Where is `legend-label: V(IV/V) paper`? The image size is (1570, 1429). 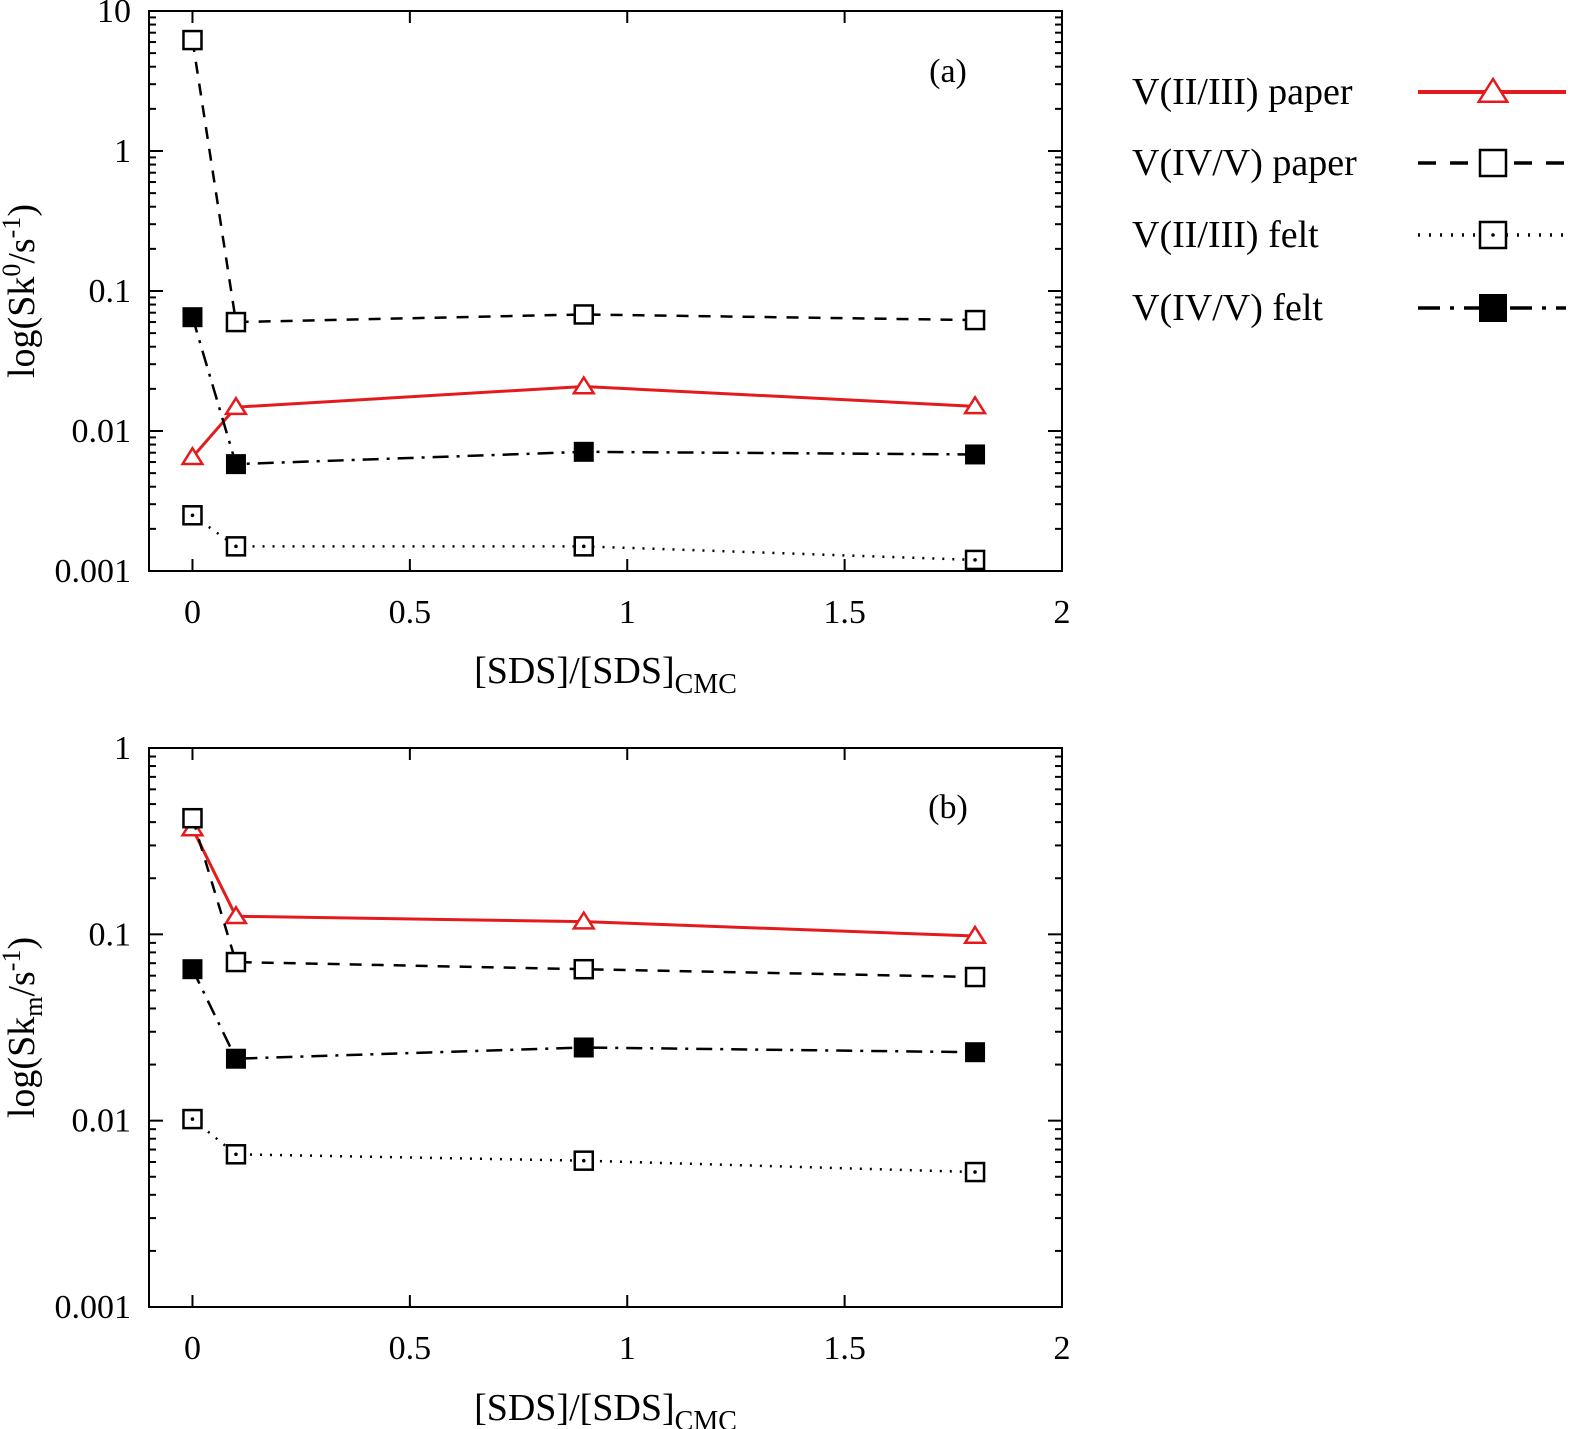 legend-label: V(IV/V) paper is located at coordinates (1244, 163).